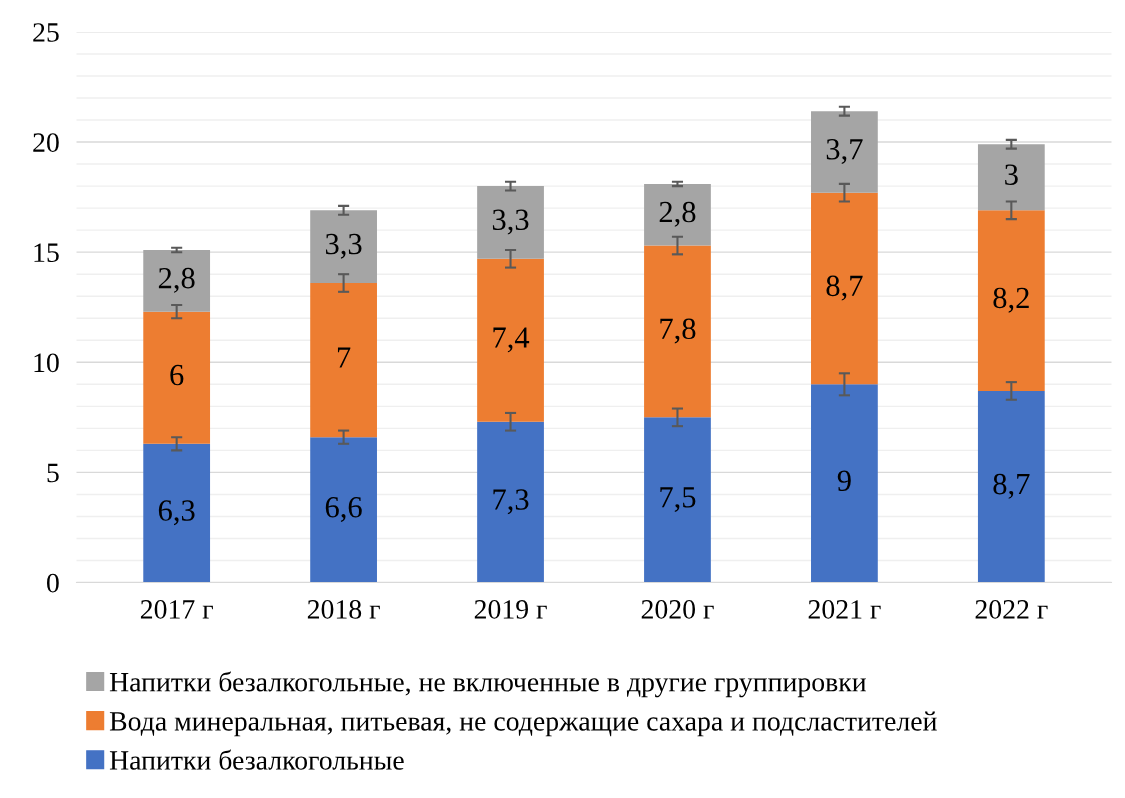 The width and height of the screenshot is (1125, 798). I want to click on data-label: 6,3, so click(176, 513).